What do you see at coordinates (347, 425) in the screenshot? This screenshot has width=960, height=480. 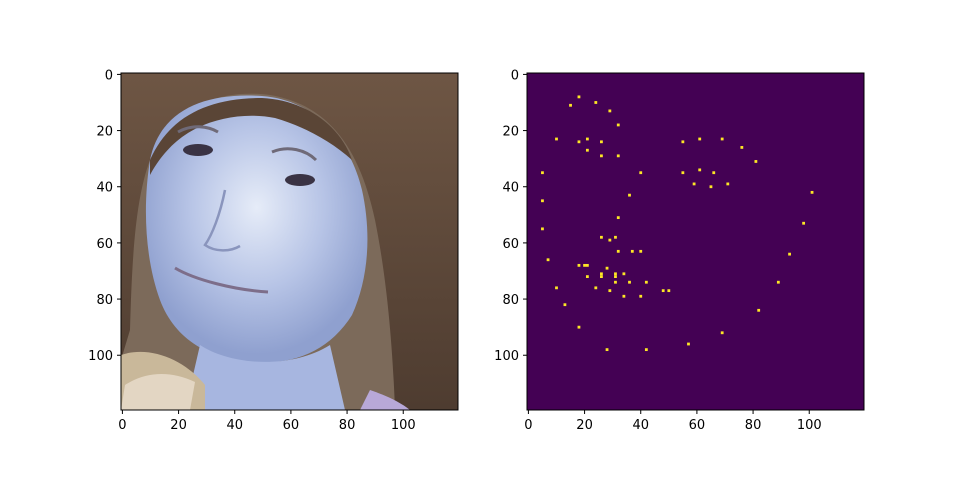 I see `photo-x-tick-label: 80` at bounding box center [347, 425].